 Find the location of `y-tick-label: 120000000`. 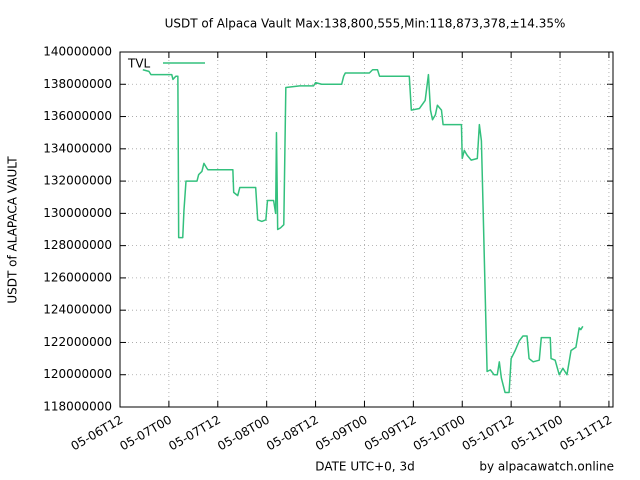

y-tick-label: 120000000 is located at coordinates (77, 374).